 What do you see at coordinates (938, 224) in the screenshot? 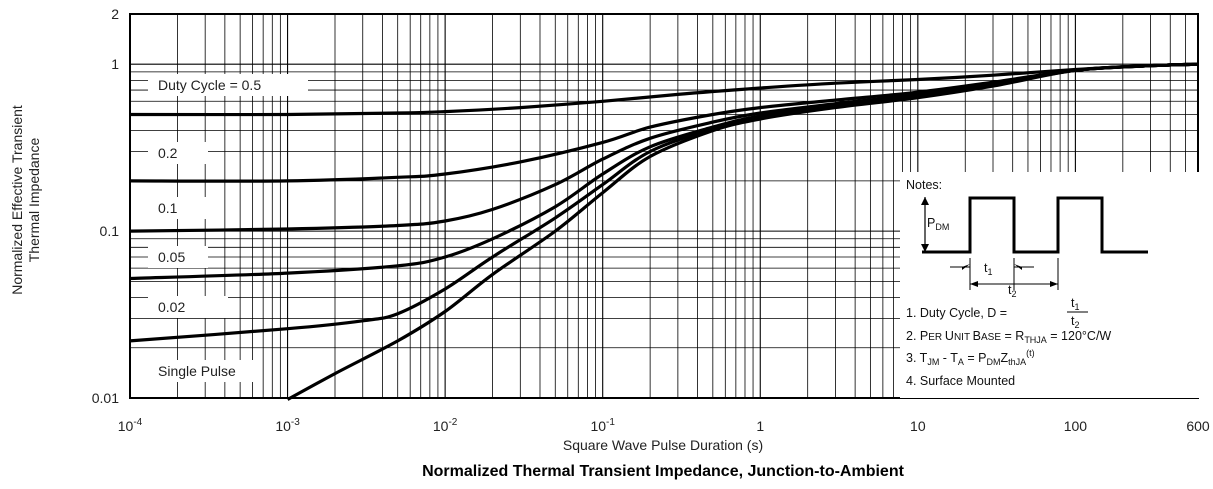
I see `pdm-label: PDM` at bounding box center [938, 224].